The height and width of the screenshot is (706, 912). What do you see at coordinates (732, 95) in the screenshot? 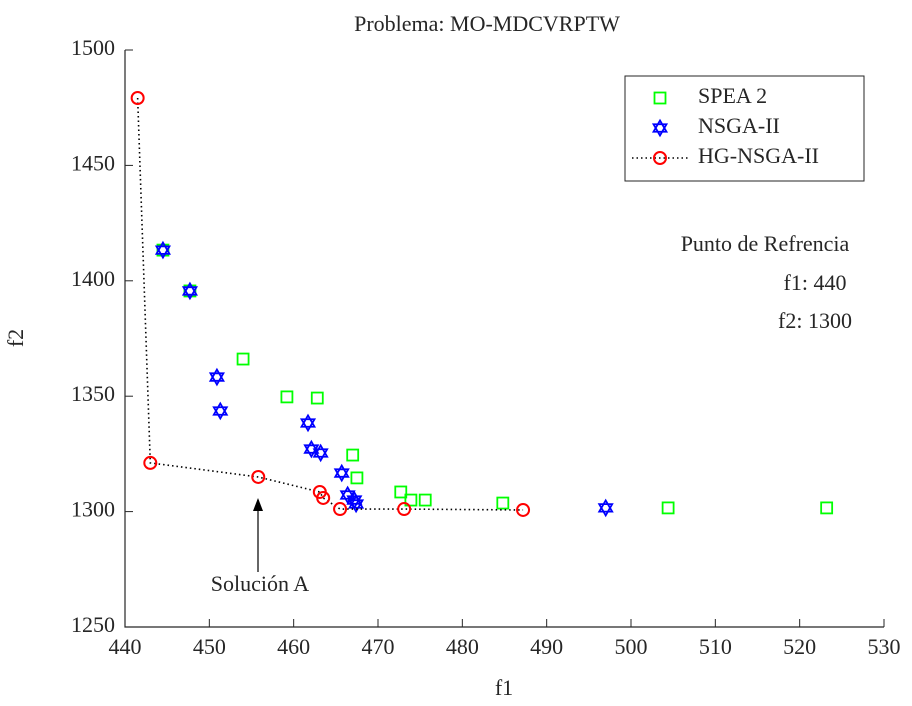
I see `legend-label: SPEA 2` at bounding box center [732, 95].